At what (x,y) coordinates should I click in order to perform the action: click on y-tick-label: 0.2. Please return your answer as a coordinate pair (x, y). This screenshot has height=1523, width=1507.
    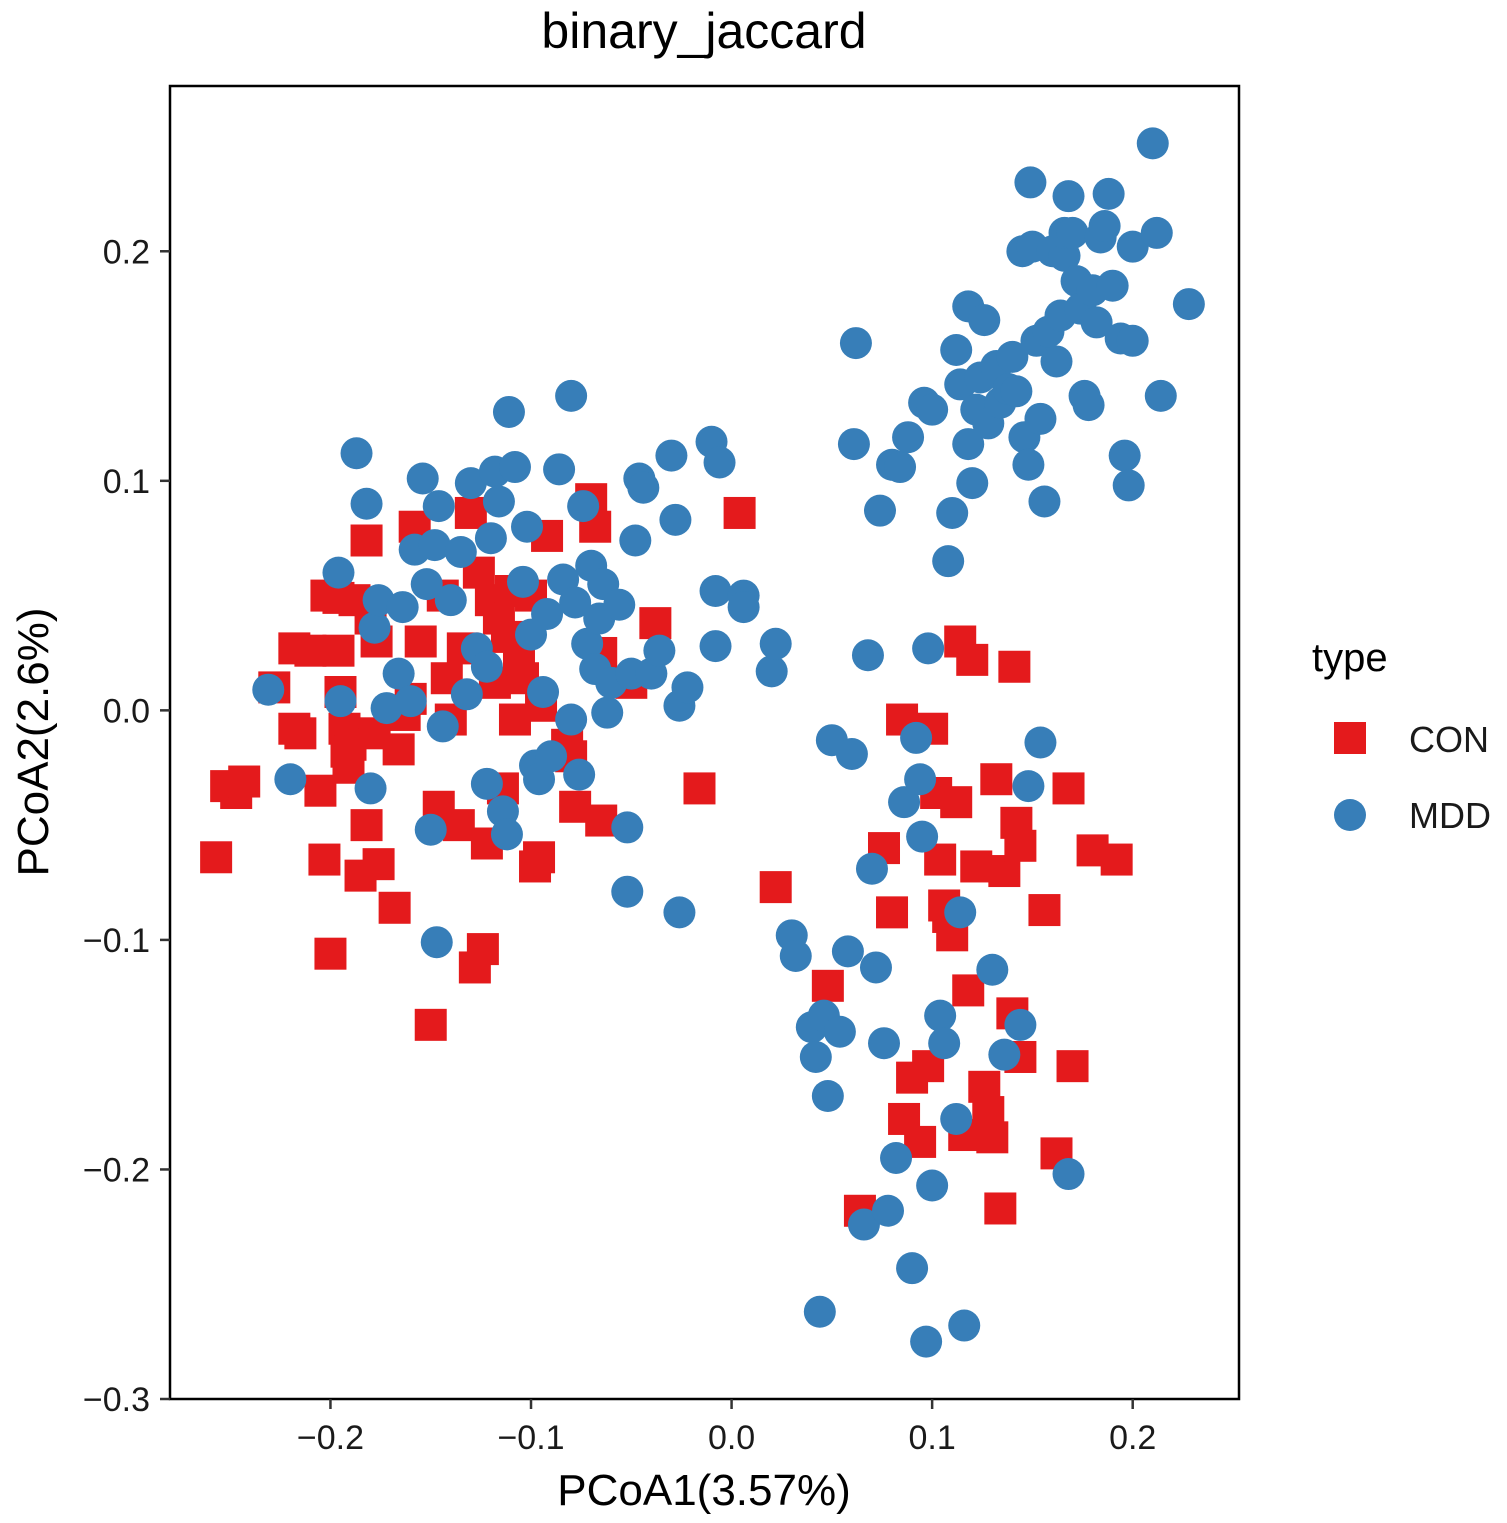
    Looking at the image, I should click on (126, 252).